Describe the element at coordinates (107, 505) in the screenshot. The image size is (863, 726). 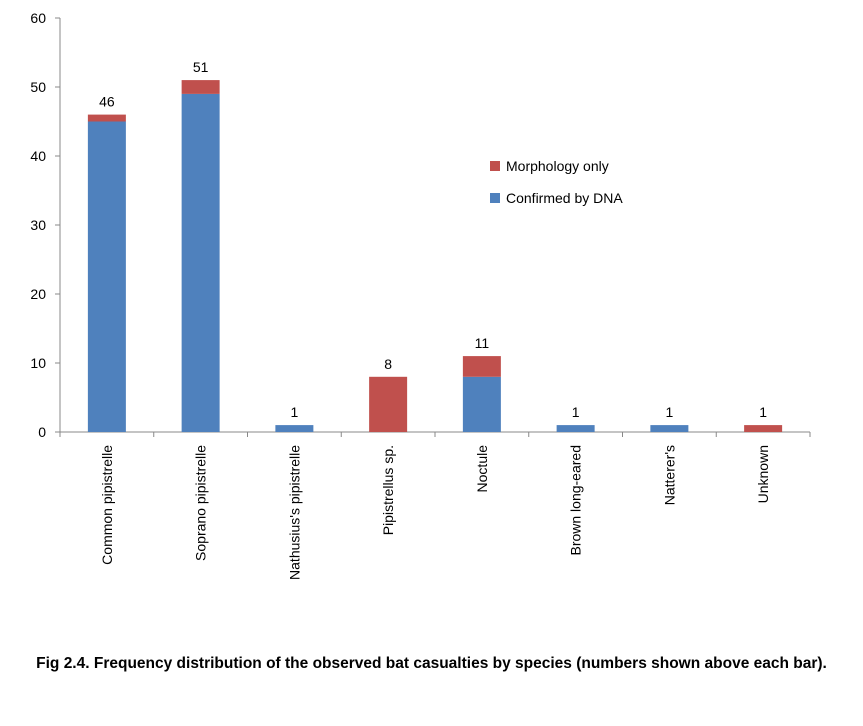
I see `x-tick-label: Common pipistrelle` at that location.